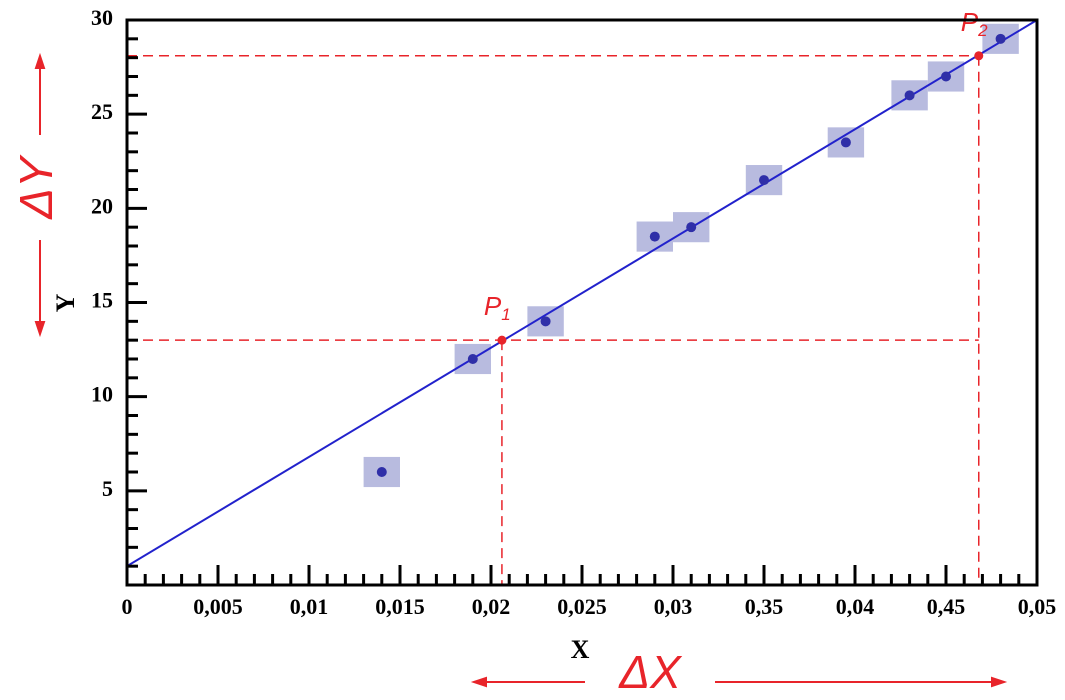  Describe the element at coordinates (102, 17) in the screenshot. I see `y-tick-label: 30` at that location.